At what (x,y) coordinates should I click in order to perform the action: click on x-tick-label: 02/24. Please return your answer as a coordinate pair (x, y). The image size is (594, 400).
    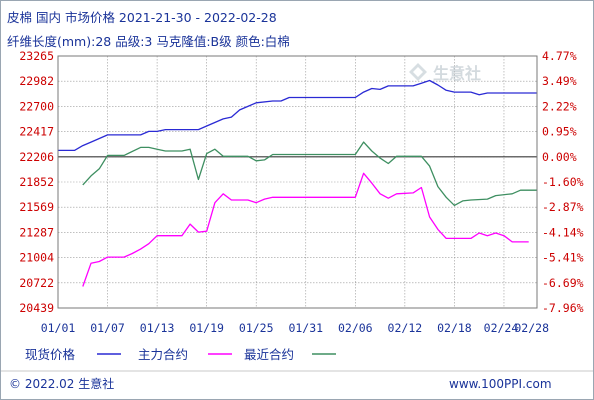
    Looking at the image, I should click on (501, 328).